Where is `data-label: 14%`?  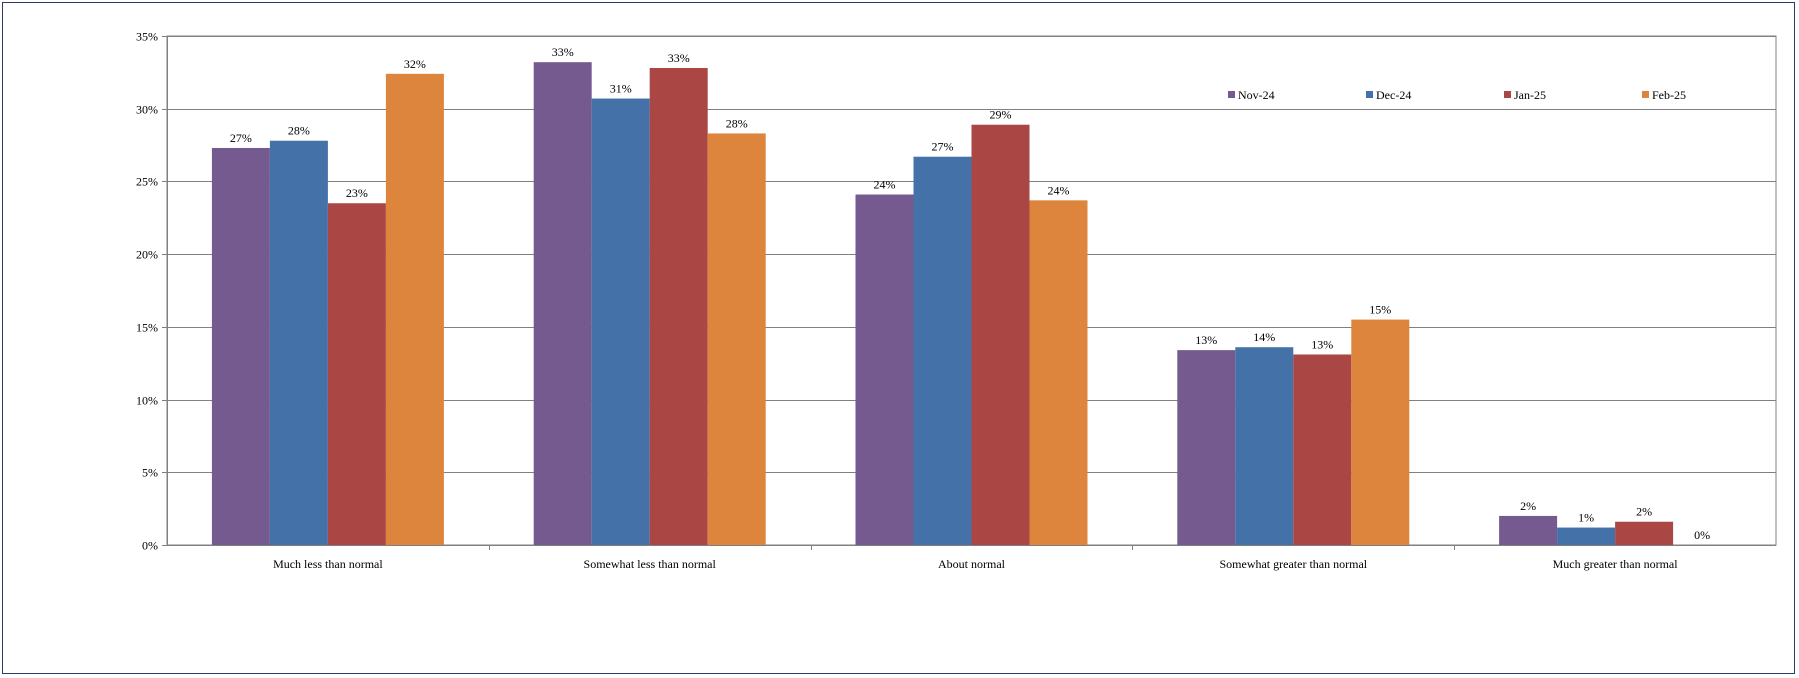 data-label: 14% is located at coordinates (1264, 337).